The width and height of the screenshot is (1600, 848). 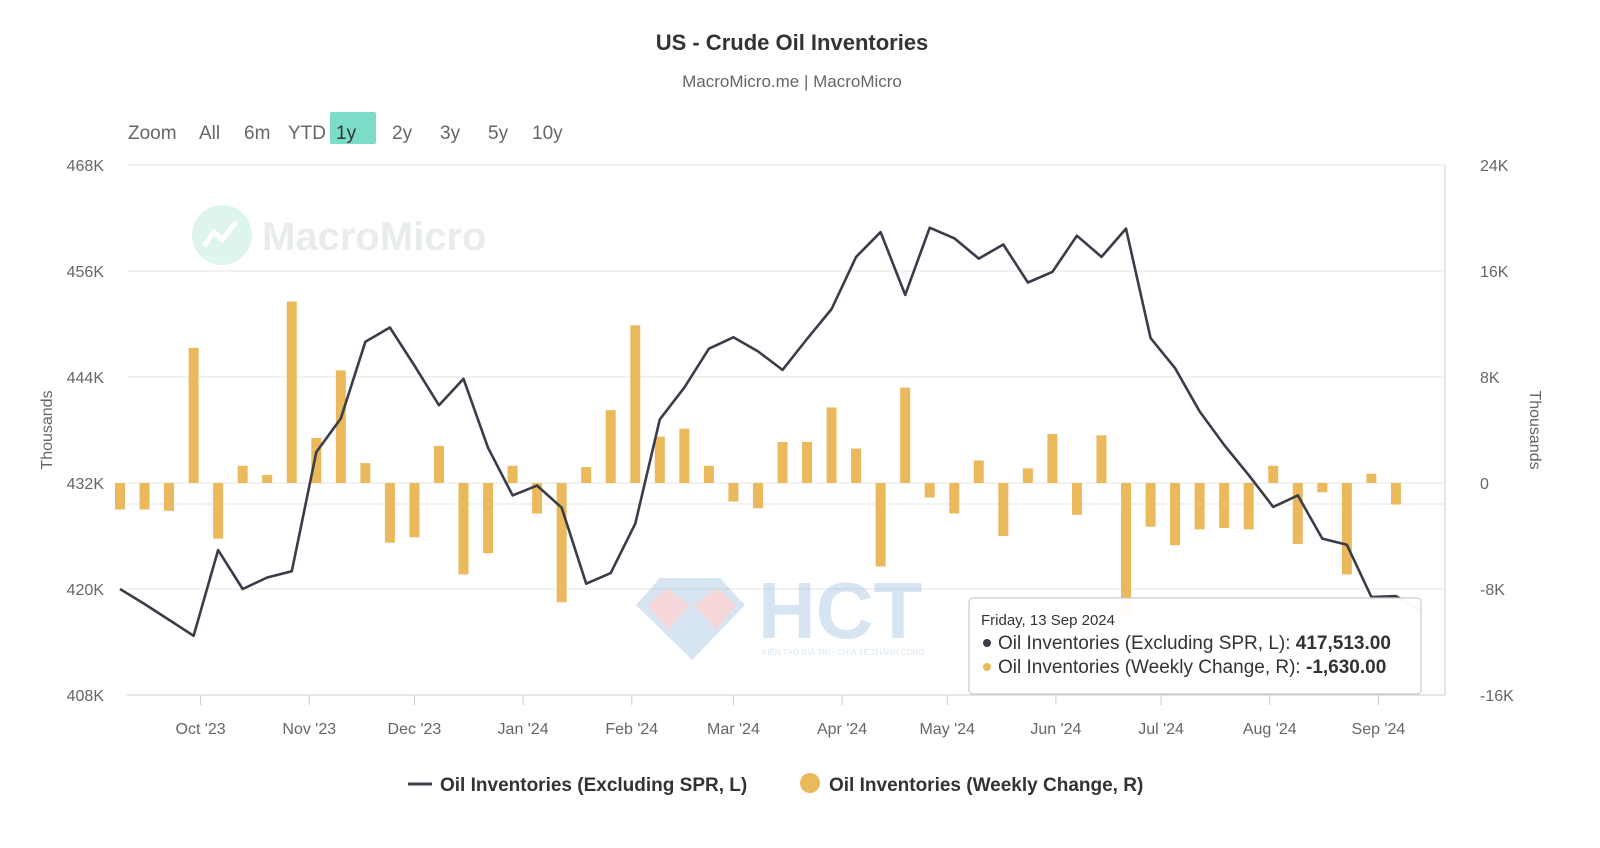 What do you see at coordinates (840, 610) in the screenshot?
I see `hct-watermark-text: HCT` at bounding box center [840, 610].